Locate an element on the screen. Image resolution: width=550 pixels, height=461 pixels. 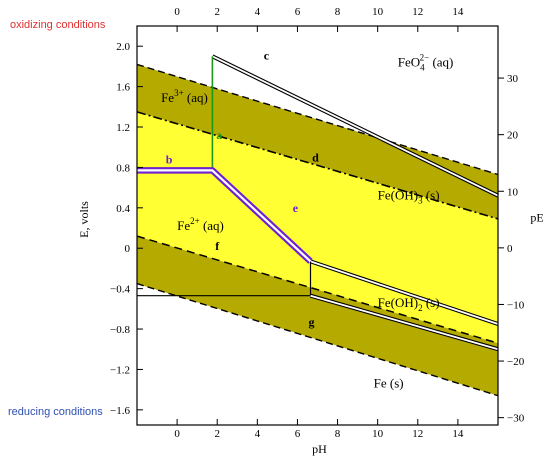
y-tick-label: −1.6 is located at coordinates (120, 411).